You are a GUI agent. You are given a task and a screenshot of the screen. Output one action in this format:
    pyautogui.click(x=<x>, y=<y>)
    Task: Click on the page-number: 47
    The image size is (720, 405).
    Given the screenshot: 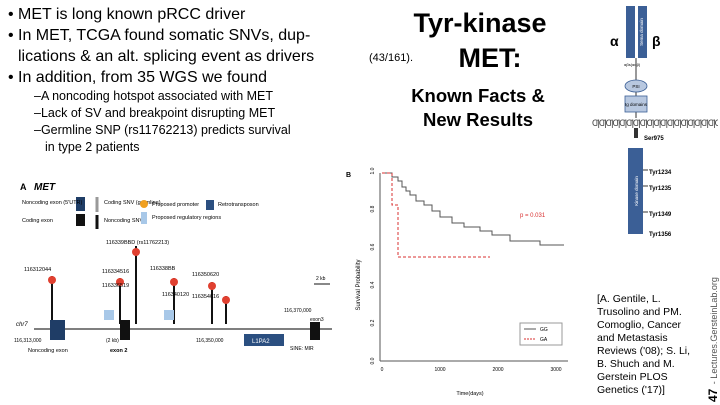 What is the action you would take?
    pyautogui.click(x=713, y=395)
    